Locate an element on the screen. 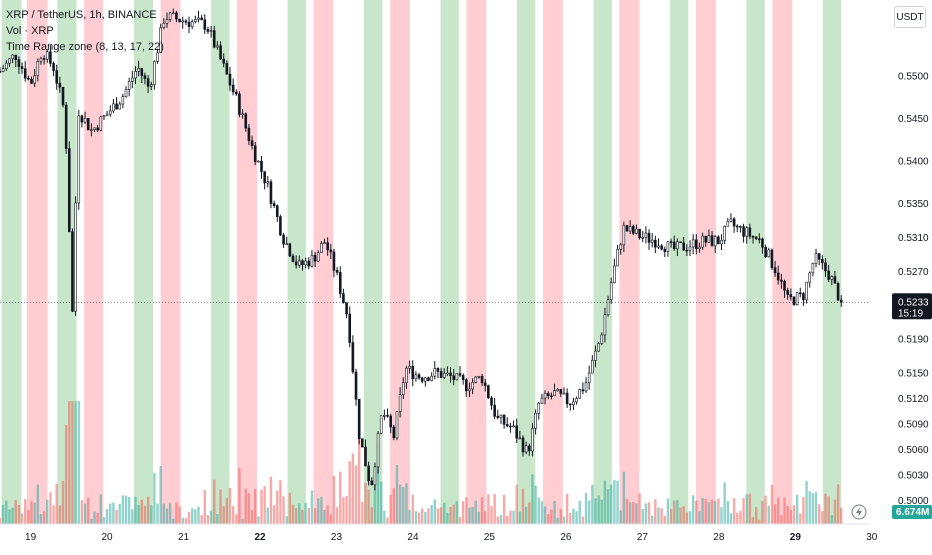  replay-button is located at coordinates (859, 512).